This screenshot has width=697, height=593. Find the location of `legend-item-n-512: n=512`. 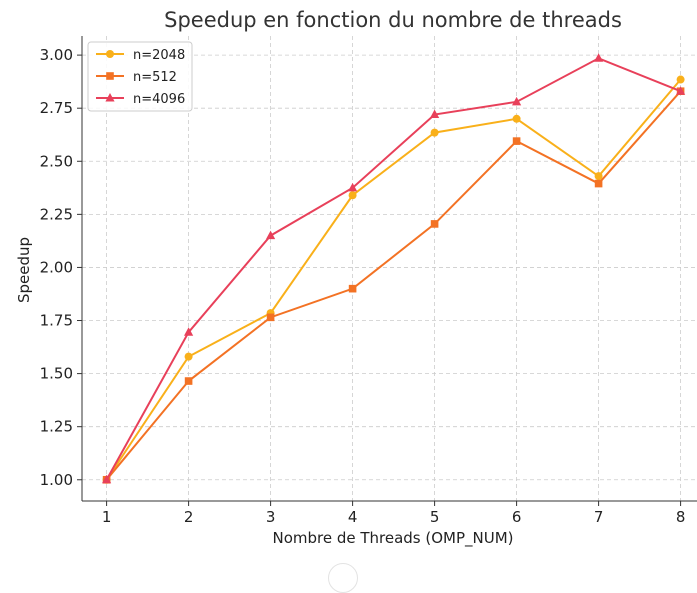

legend-item-n-512: n=512 is located at coordinates (136, 77).